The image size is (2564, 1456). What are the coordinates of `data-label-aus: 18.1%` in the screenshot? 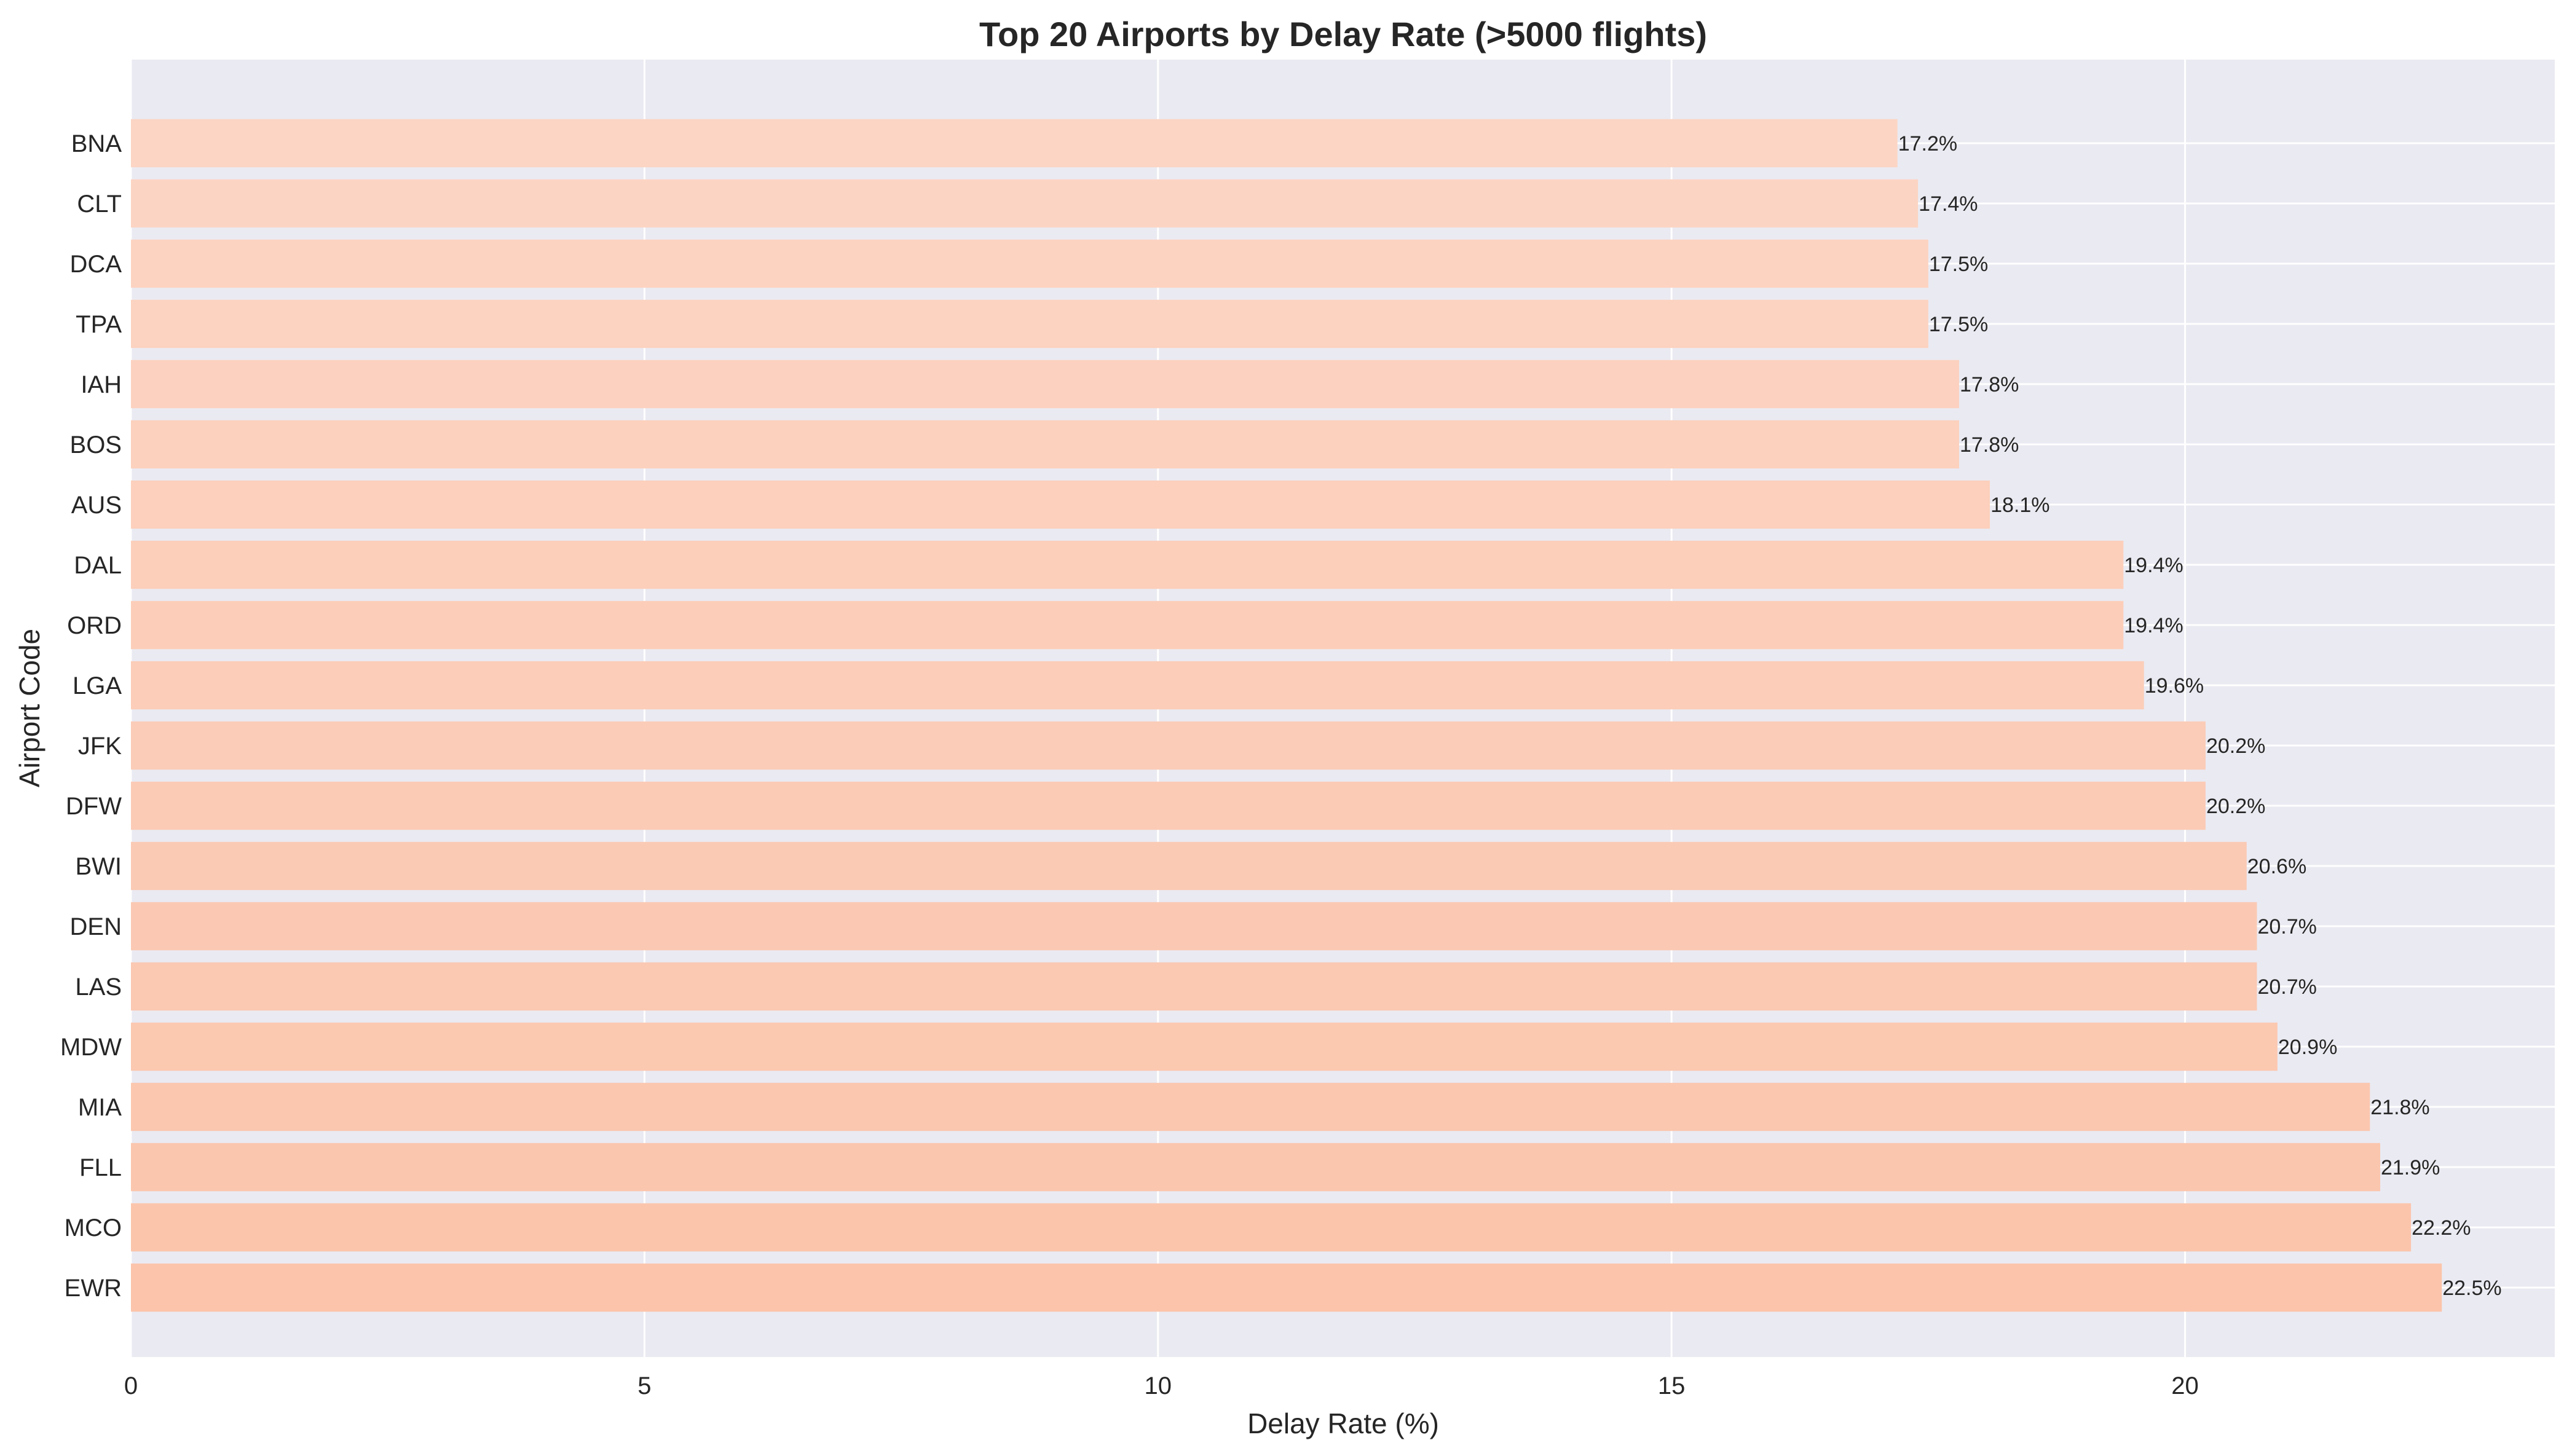 It's located at (2020, 505).